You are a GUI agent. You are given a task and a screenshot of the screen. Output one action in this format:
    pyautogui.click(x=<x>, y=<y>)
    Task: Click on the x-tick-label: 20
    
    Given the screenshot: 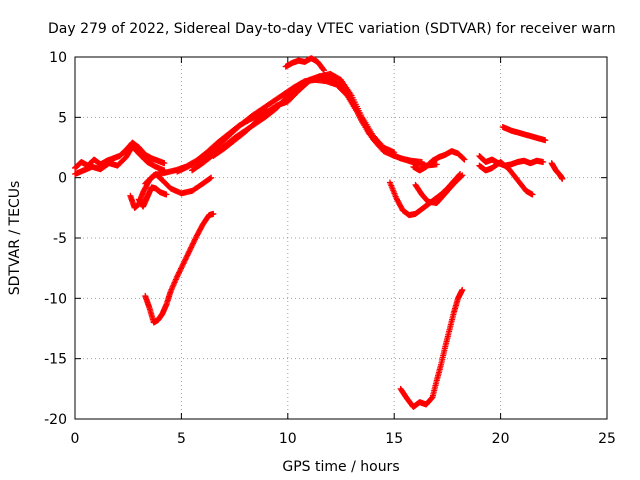 What is the action you would take?
    pyautogui.click(x=501, y=439)
    